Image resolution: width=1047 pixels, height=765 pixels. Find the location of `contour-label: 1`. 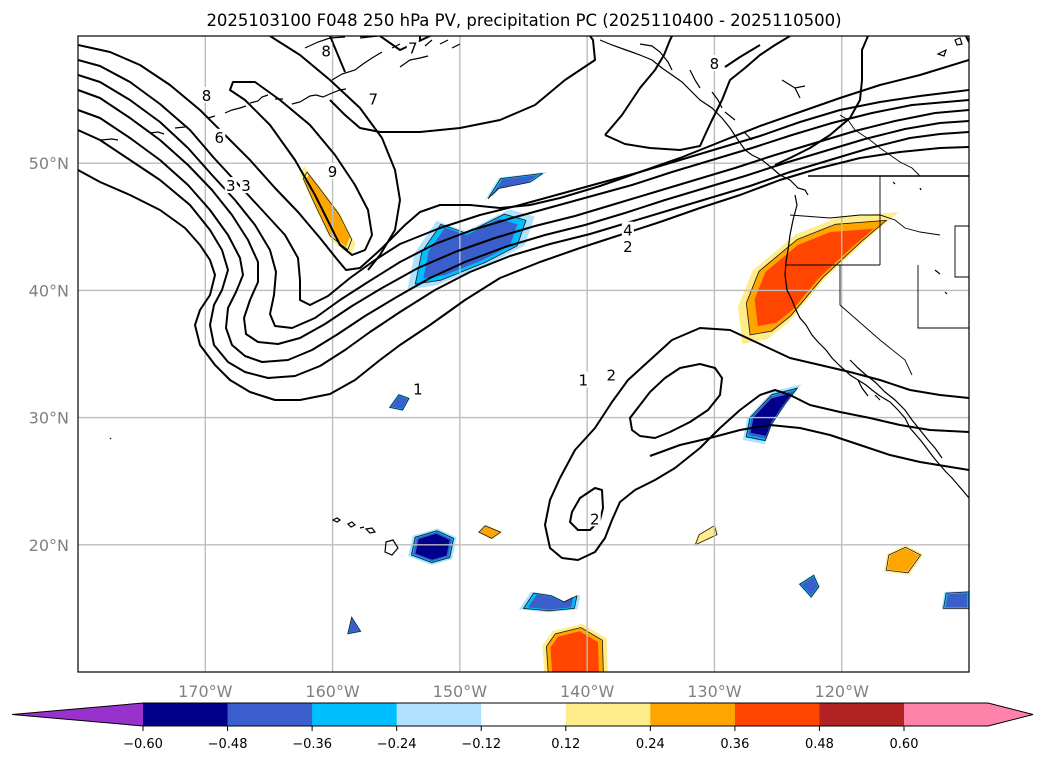

contour-label: 1 is located at coordinates (418, 390).